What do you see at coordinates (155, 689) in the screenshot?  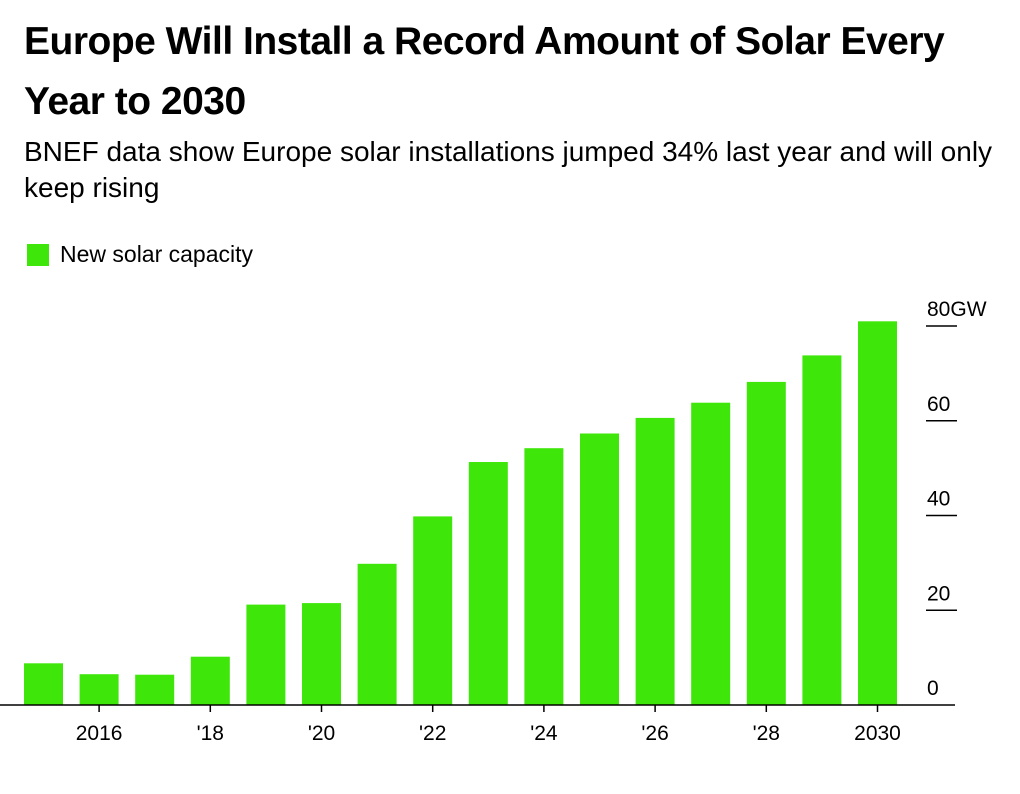 I see `bar-2017` at bounding box center [155, 689].